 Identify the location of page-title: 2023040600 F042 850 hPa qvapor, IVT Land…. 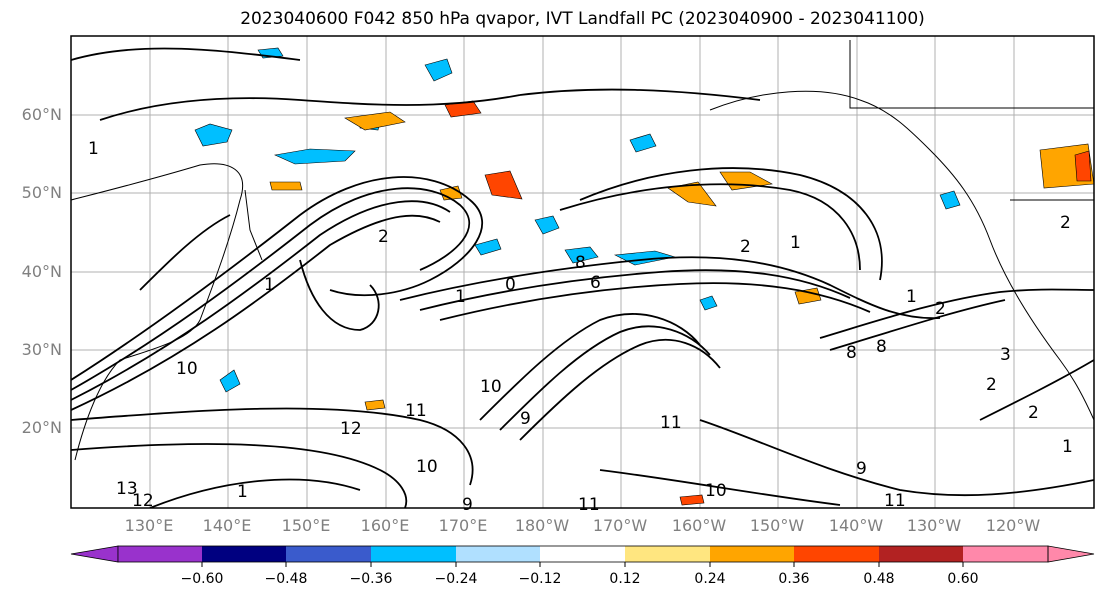
(582, 19).